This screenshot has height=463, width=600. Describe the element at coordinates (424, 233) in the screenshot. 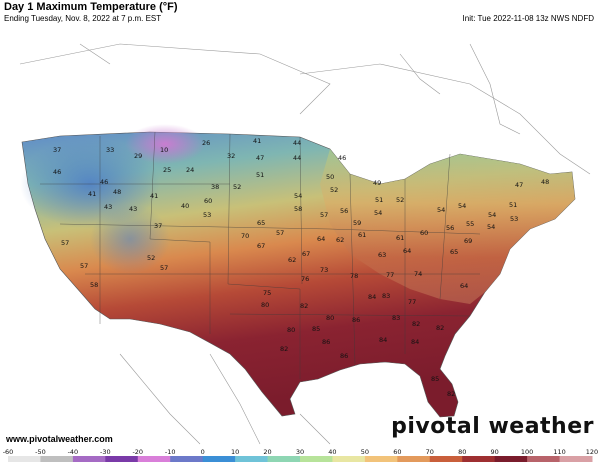

I see `temp-label: 60` at that location.